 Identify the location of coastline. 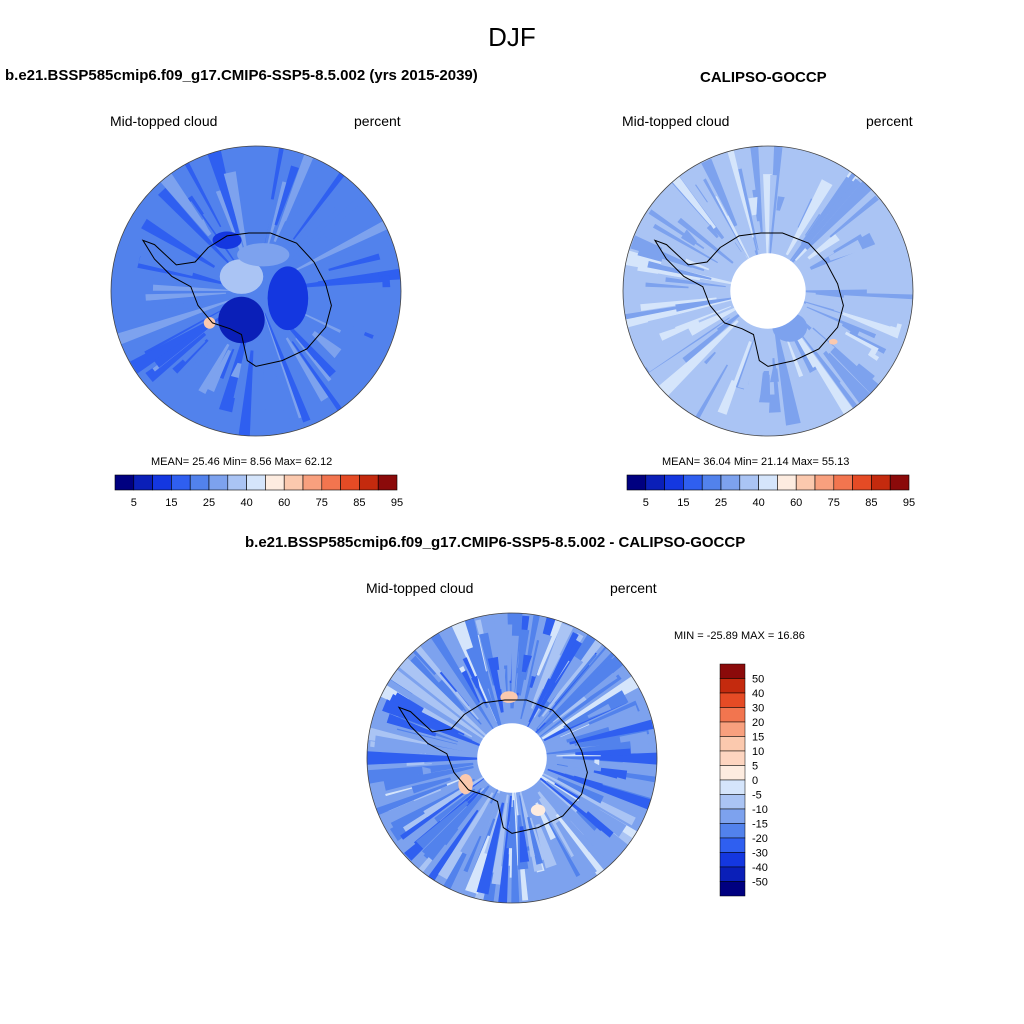
(748, 299).